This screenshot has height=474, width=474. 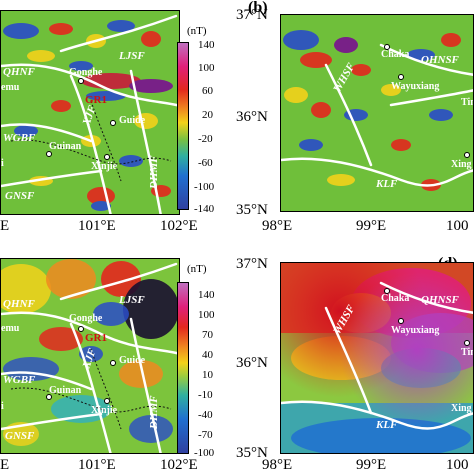 What do you see at coordinates (207, 115) in the screenshot?
I see `colorbar-tick: 20` at bounding box center [207, 115].